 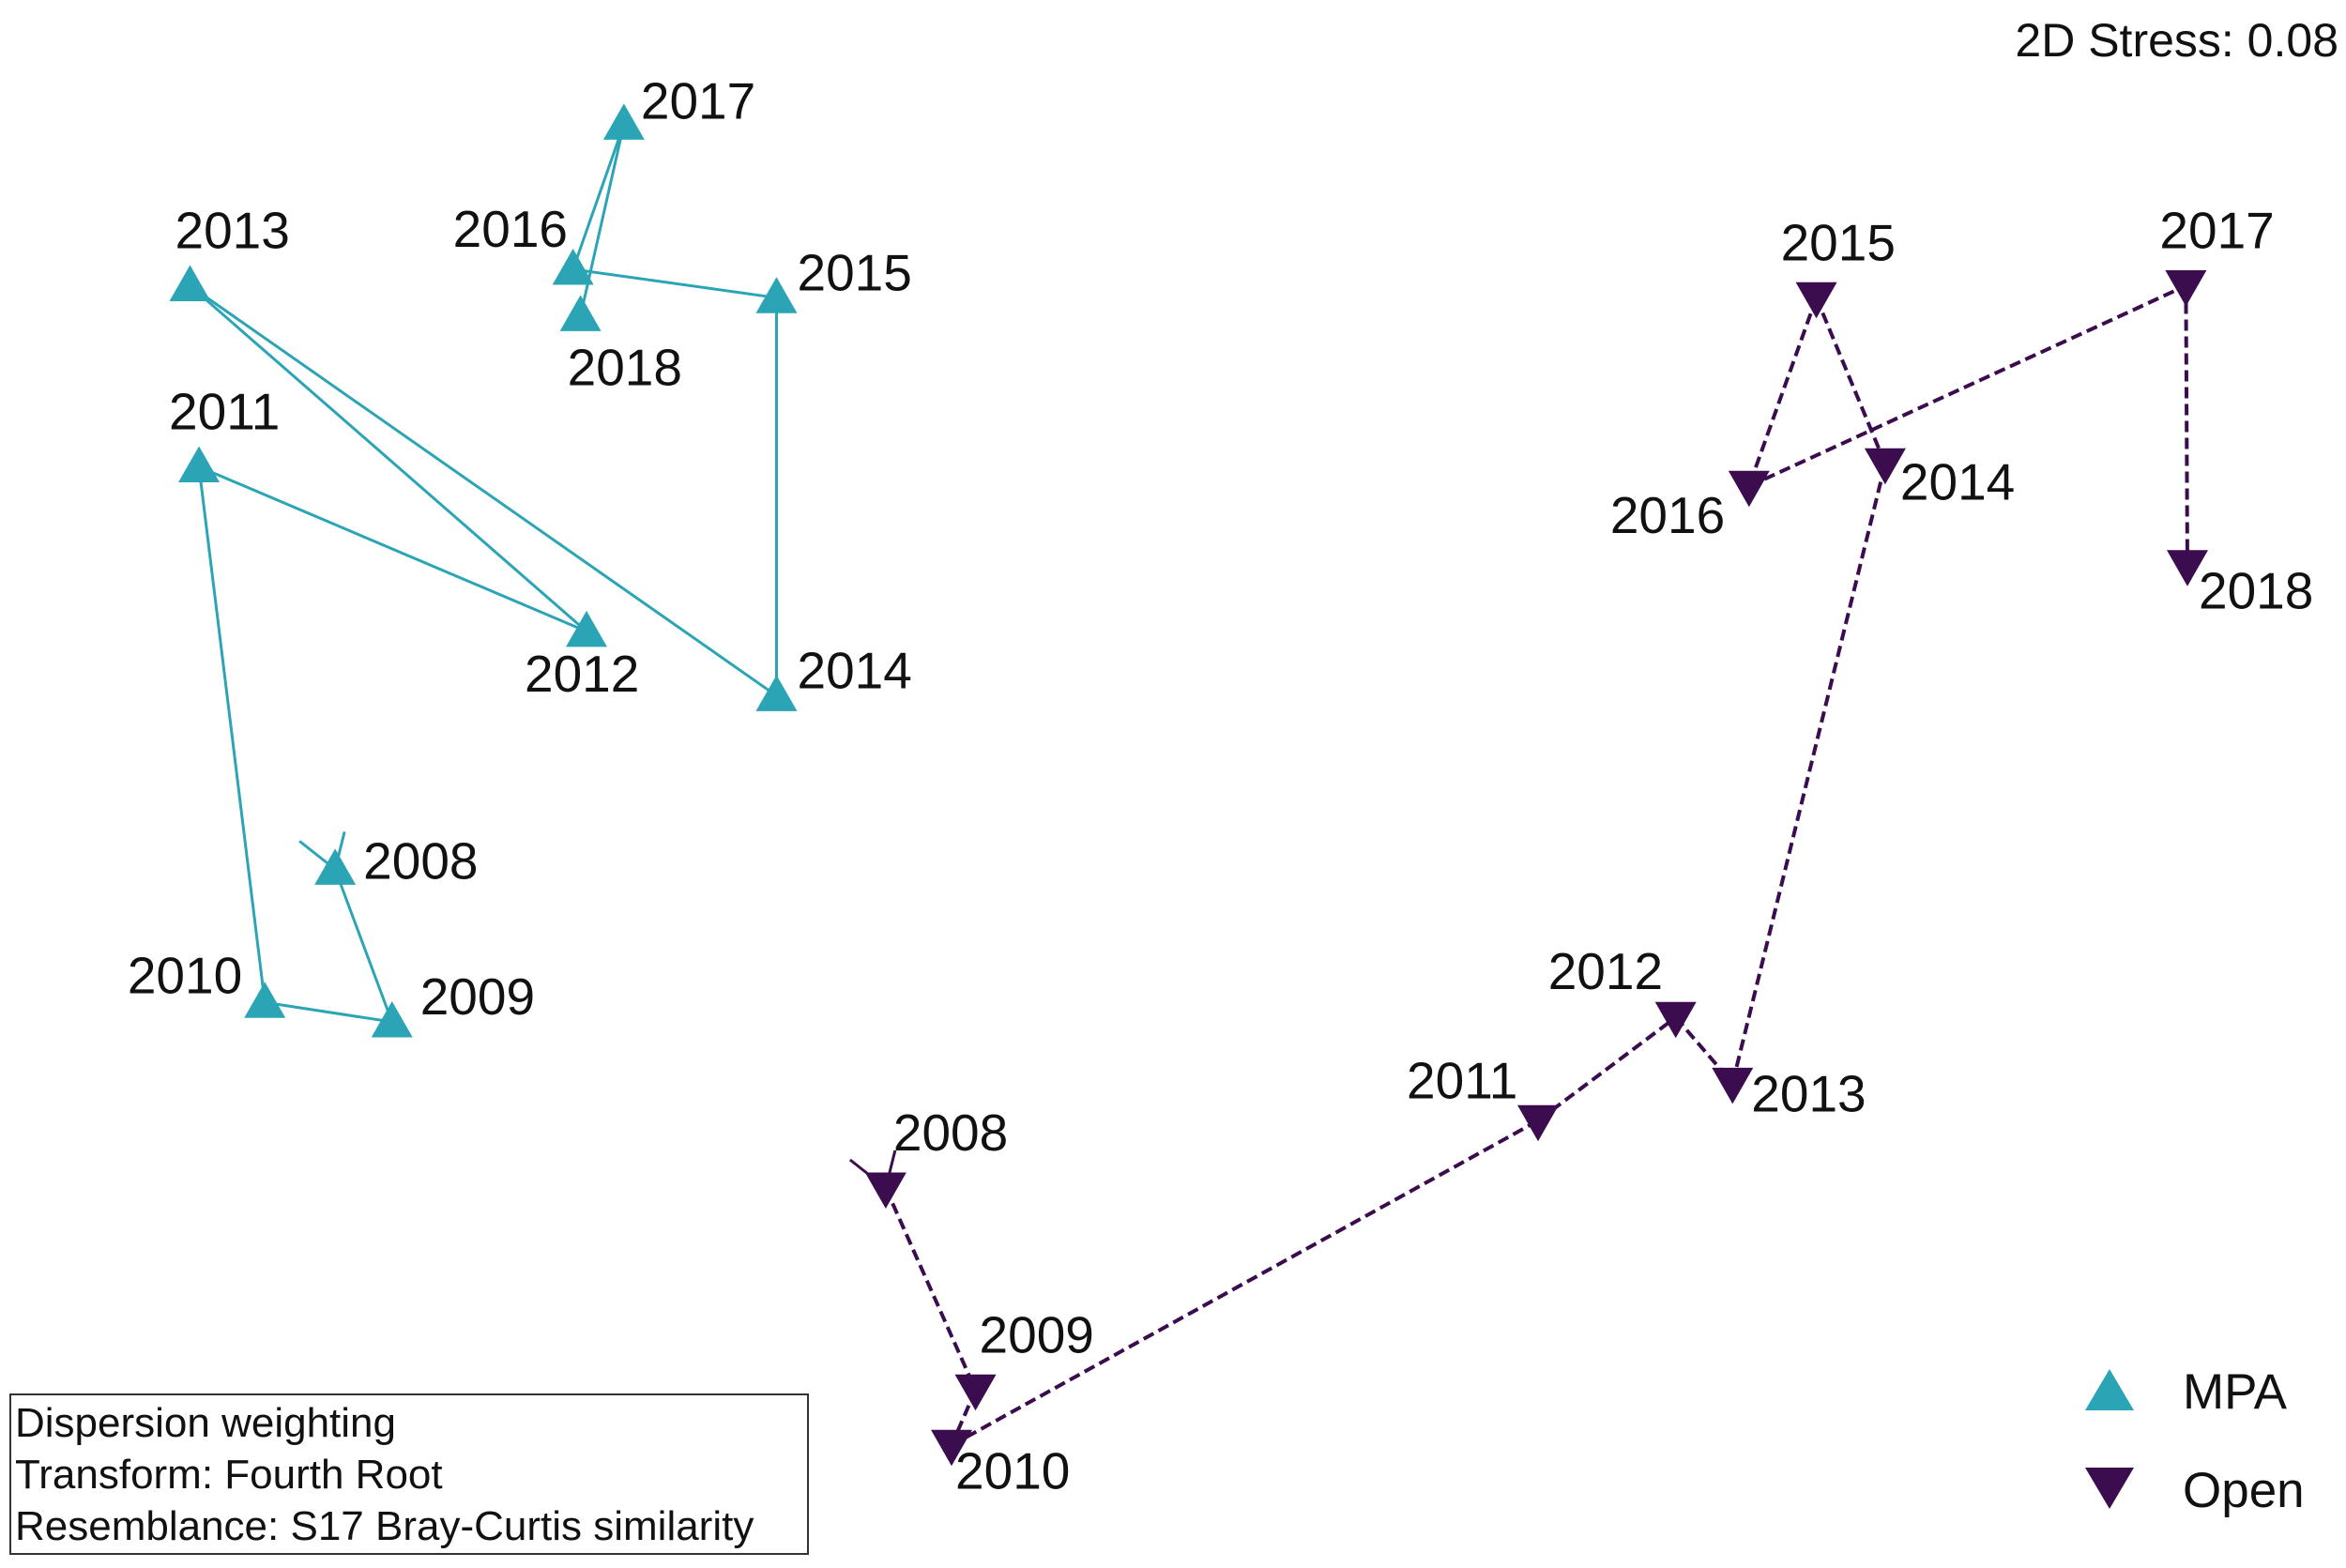 I want to click on open-marker-2017, so click(x=2186, y=288).